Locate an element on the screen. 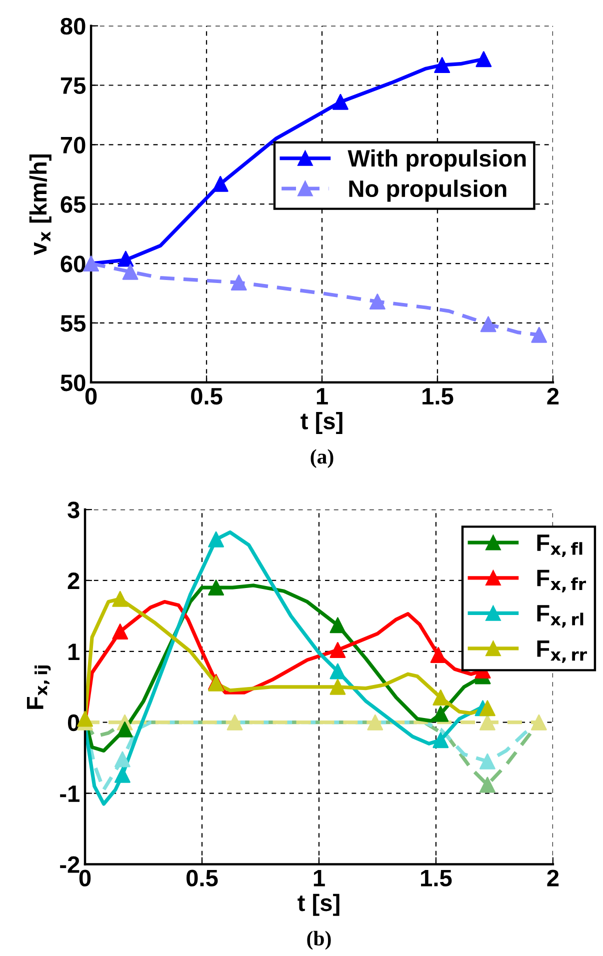 This screenshot has width=603, height=956. legend-label: F$_{x,fr}$ is located at coordinates (561, 581).